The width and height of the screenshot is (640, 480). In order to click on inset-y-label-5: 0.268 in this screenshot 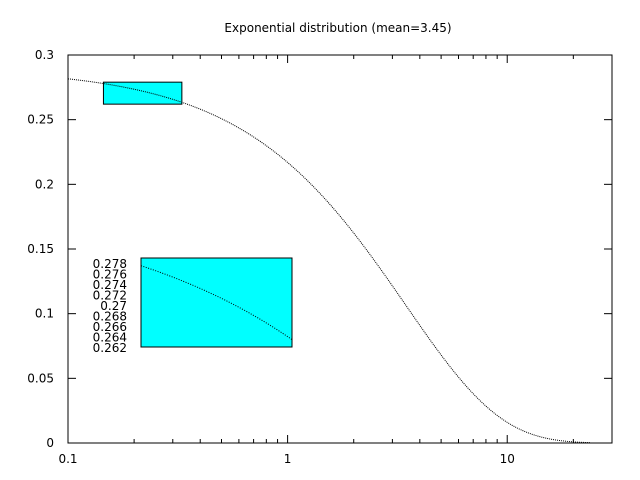, I will do `click(110, 317)`.